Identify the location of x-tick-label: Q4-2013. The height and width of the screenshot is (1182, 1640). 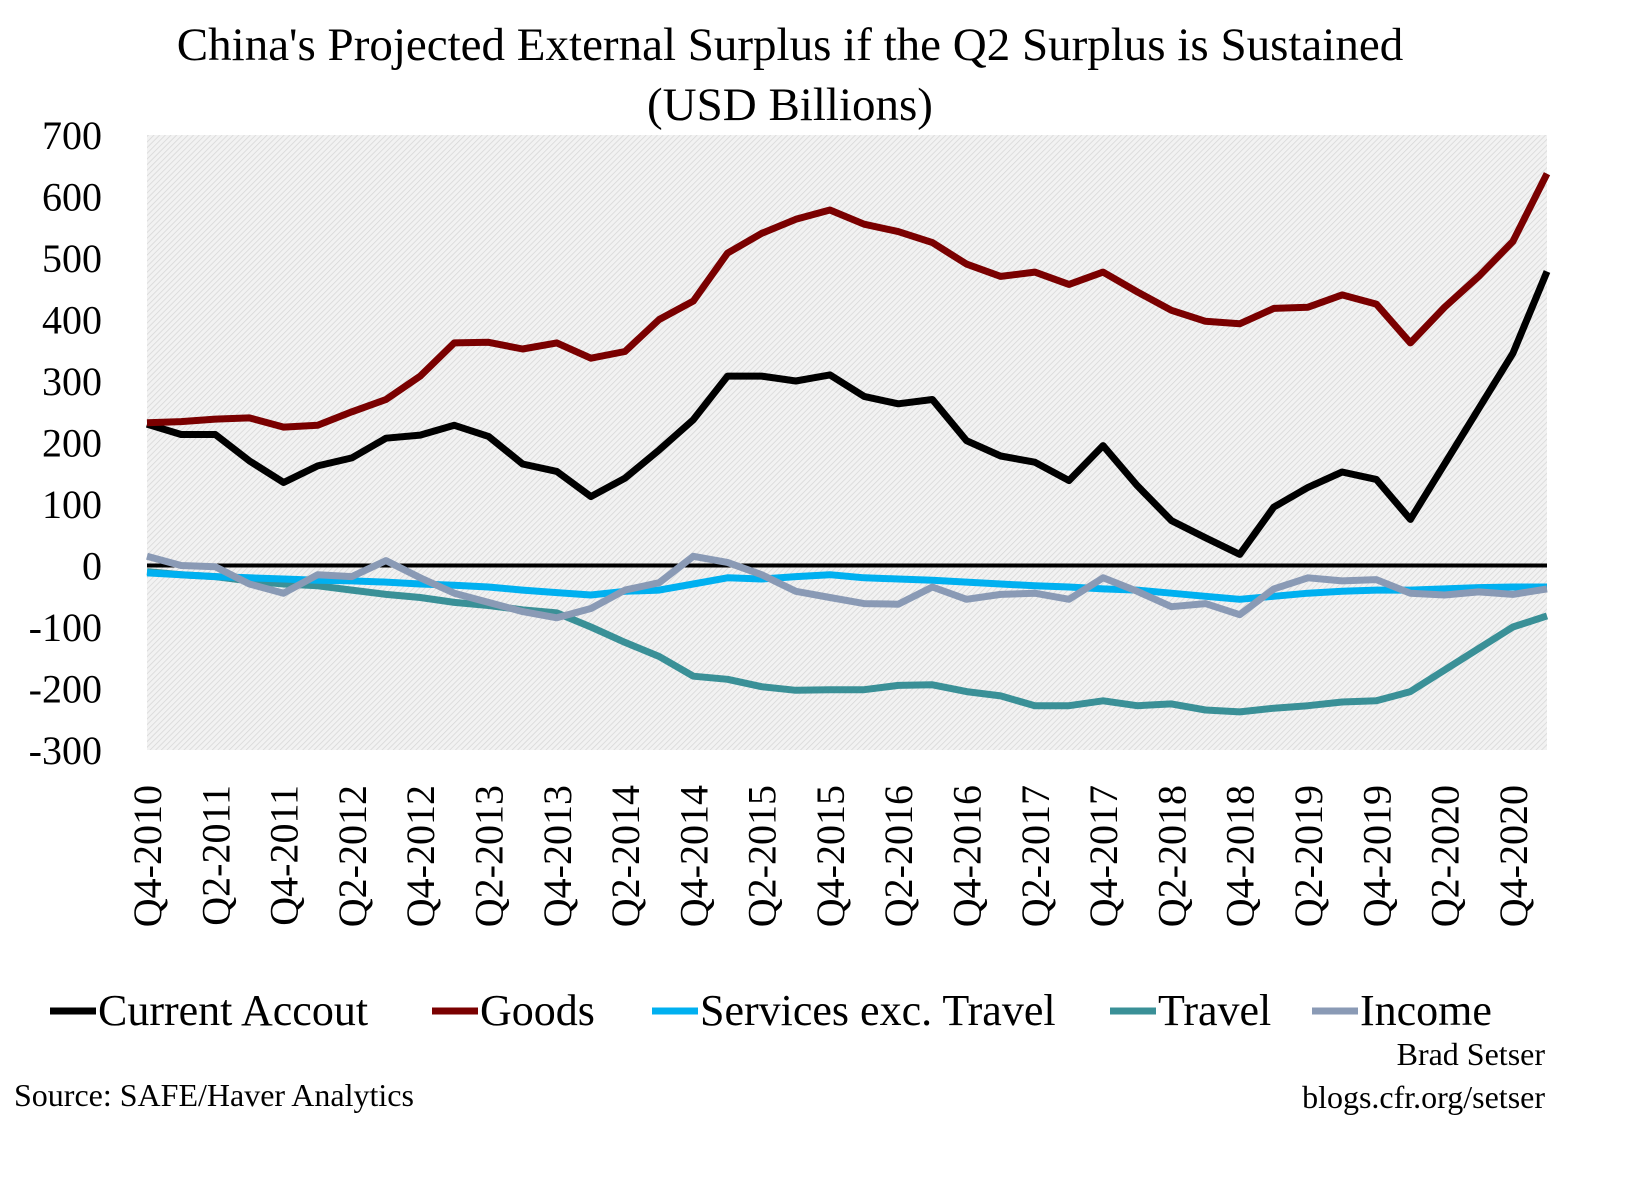
(557, 856).